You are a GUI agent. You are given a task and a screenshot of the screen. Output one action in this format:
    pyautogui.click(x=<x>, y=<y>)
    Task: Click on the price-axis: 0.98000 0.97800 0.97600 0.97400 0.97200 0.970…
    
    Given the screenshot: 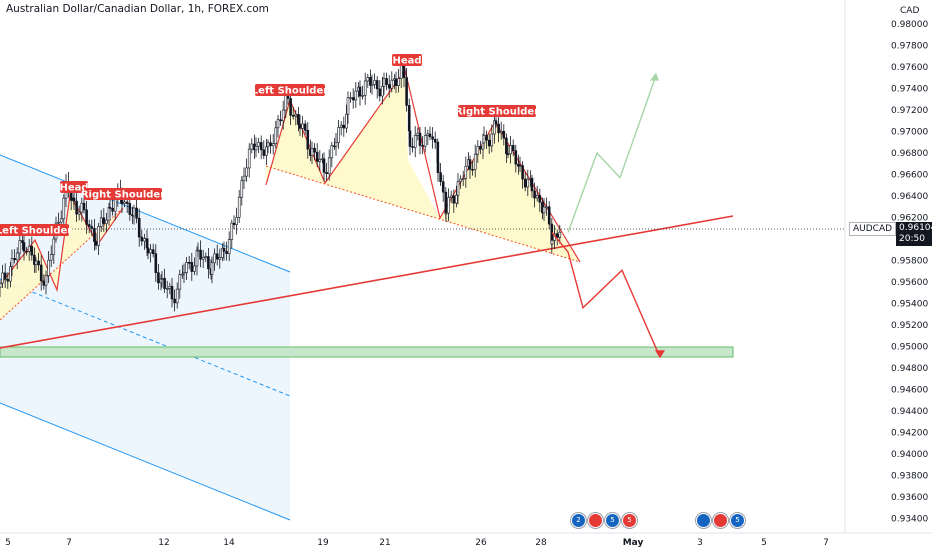 What is the action you would take?
    pyautogui.click(x=909, y=272)
    